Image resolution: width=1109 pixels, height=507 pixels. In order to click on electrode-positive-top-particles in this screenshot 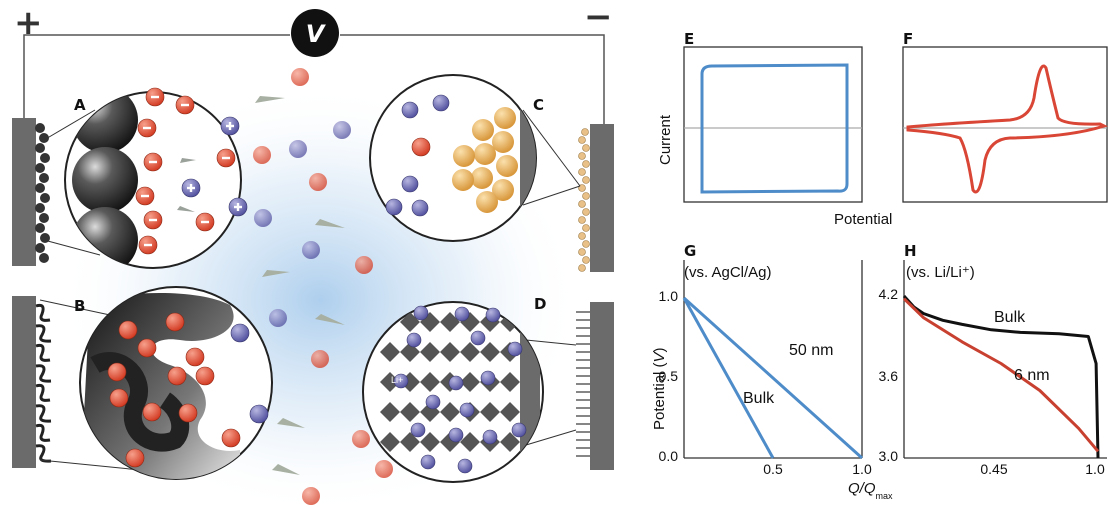, I will do `click(42, 193)`.